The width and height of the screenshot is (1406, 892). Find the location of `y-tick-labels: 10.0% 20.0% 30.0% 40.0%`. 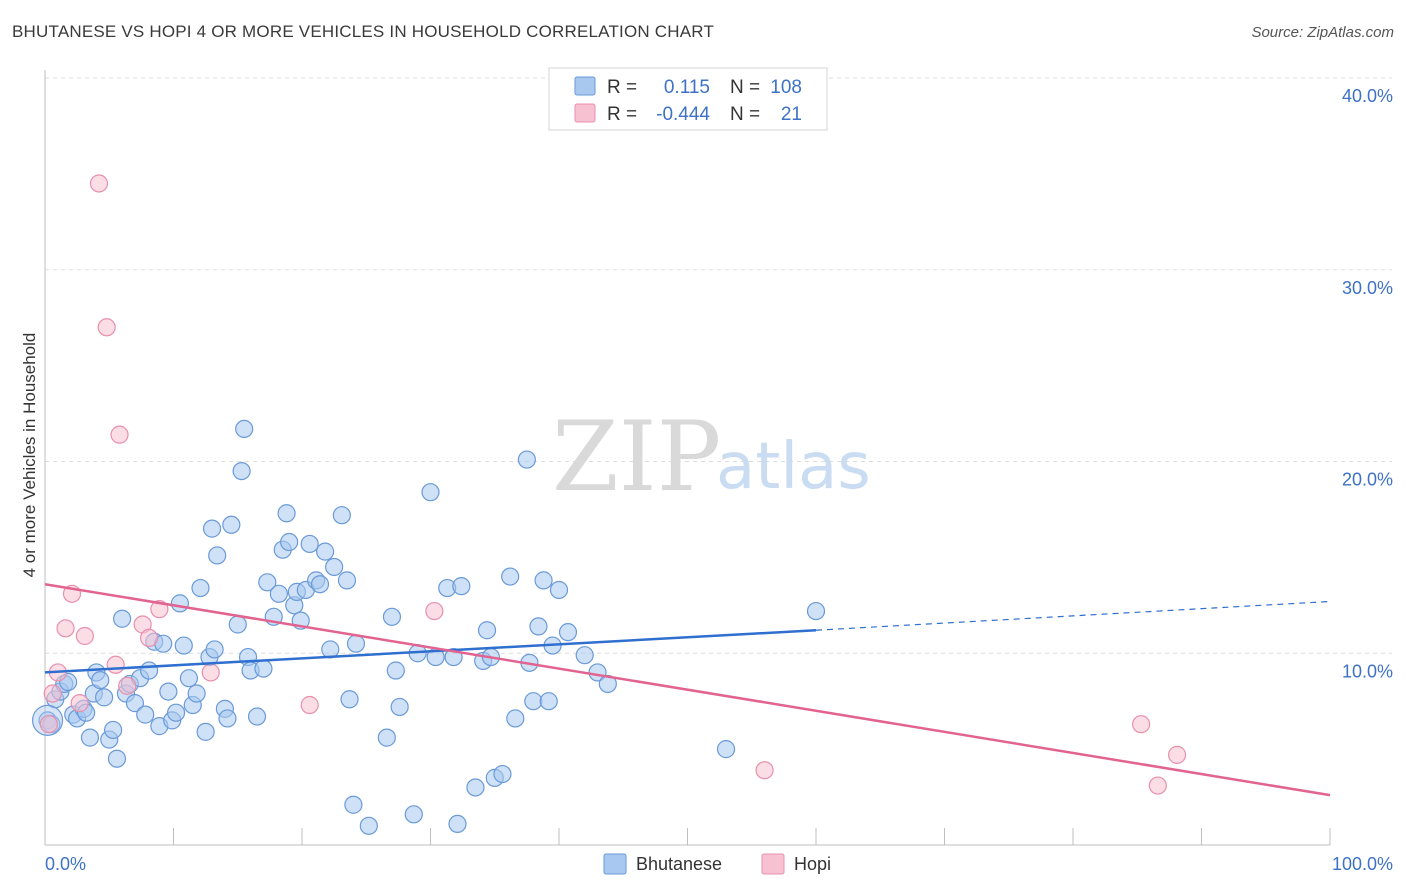

y-tick-labels: 10.0% 20.0% 30.0% 40.0% is located at coordinates (1367, 383).